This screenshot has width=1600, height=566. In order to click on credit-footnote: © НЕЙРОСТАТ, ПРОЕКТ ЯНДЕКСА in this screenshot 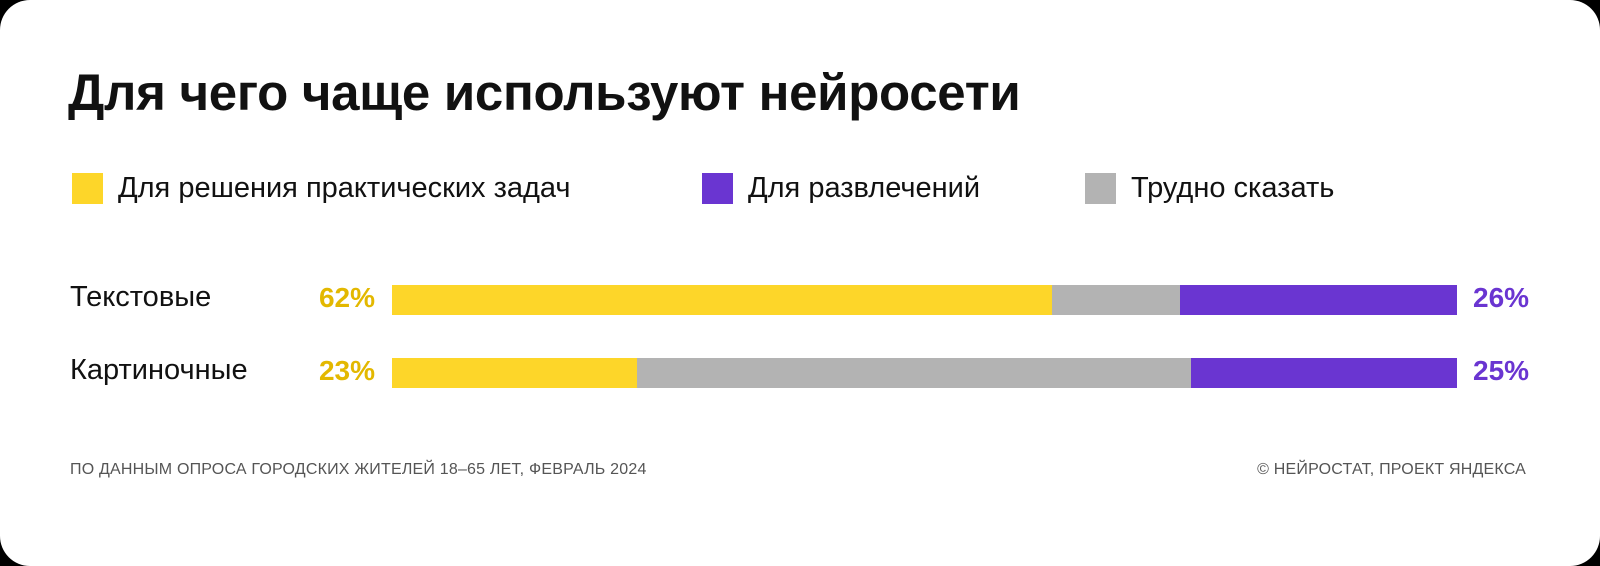, I will do `click(1391, 469)`.